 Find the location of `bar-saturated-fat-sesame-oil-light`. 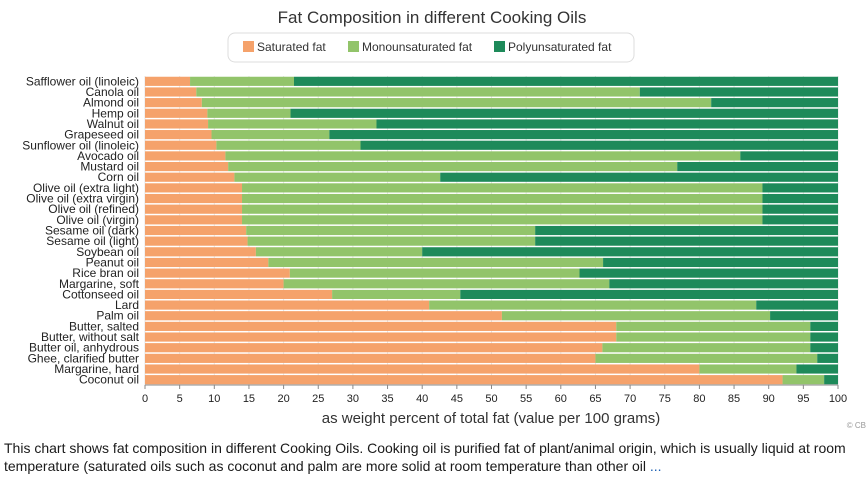

bar-saturated-fat-sesame-oil-light is located at coordinates (196, 241).